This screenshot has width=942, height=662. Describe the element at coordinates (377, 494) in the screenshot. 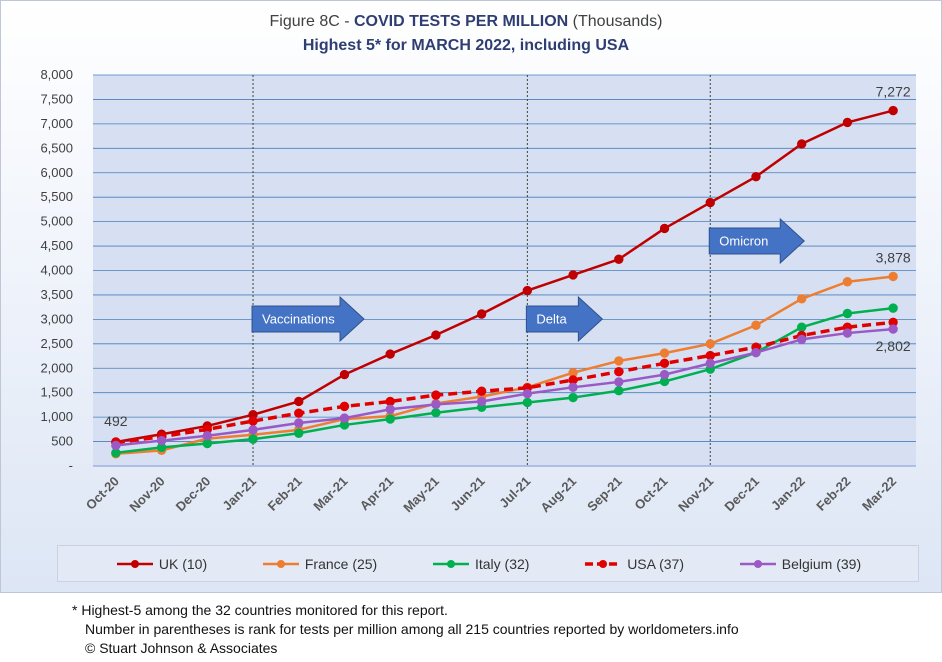

I see `x-tick-label: Apr-21` at that location.